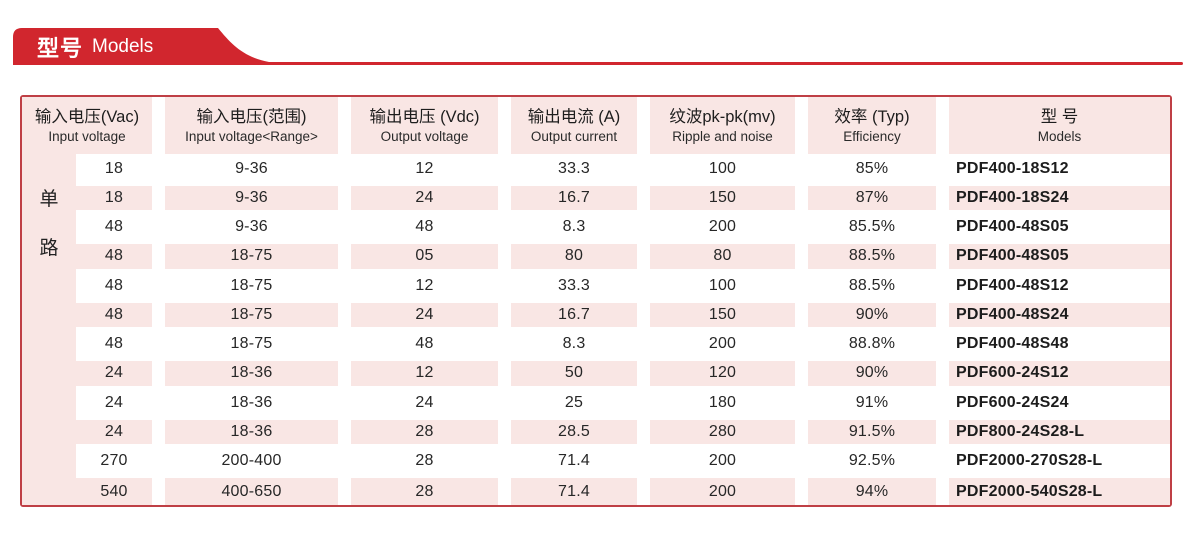  What do you see at coordinates (872, 402) in the screenshot?
I see `cell-efficiency: 91%` at bounding box center [872, 402].